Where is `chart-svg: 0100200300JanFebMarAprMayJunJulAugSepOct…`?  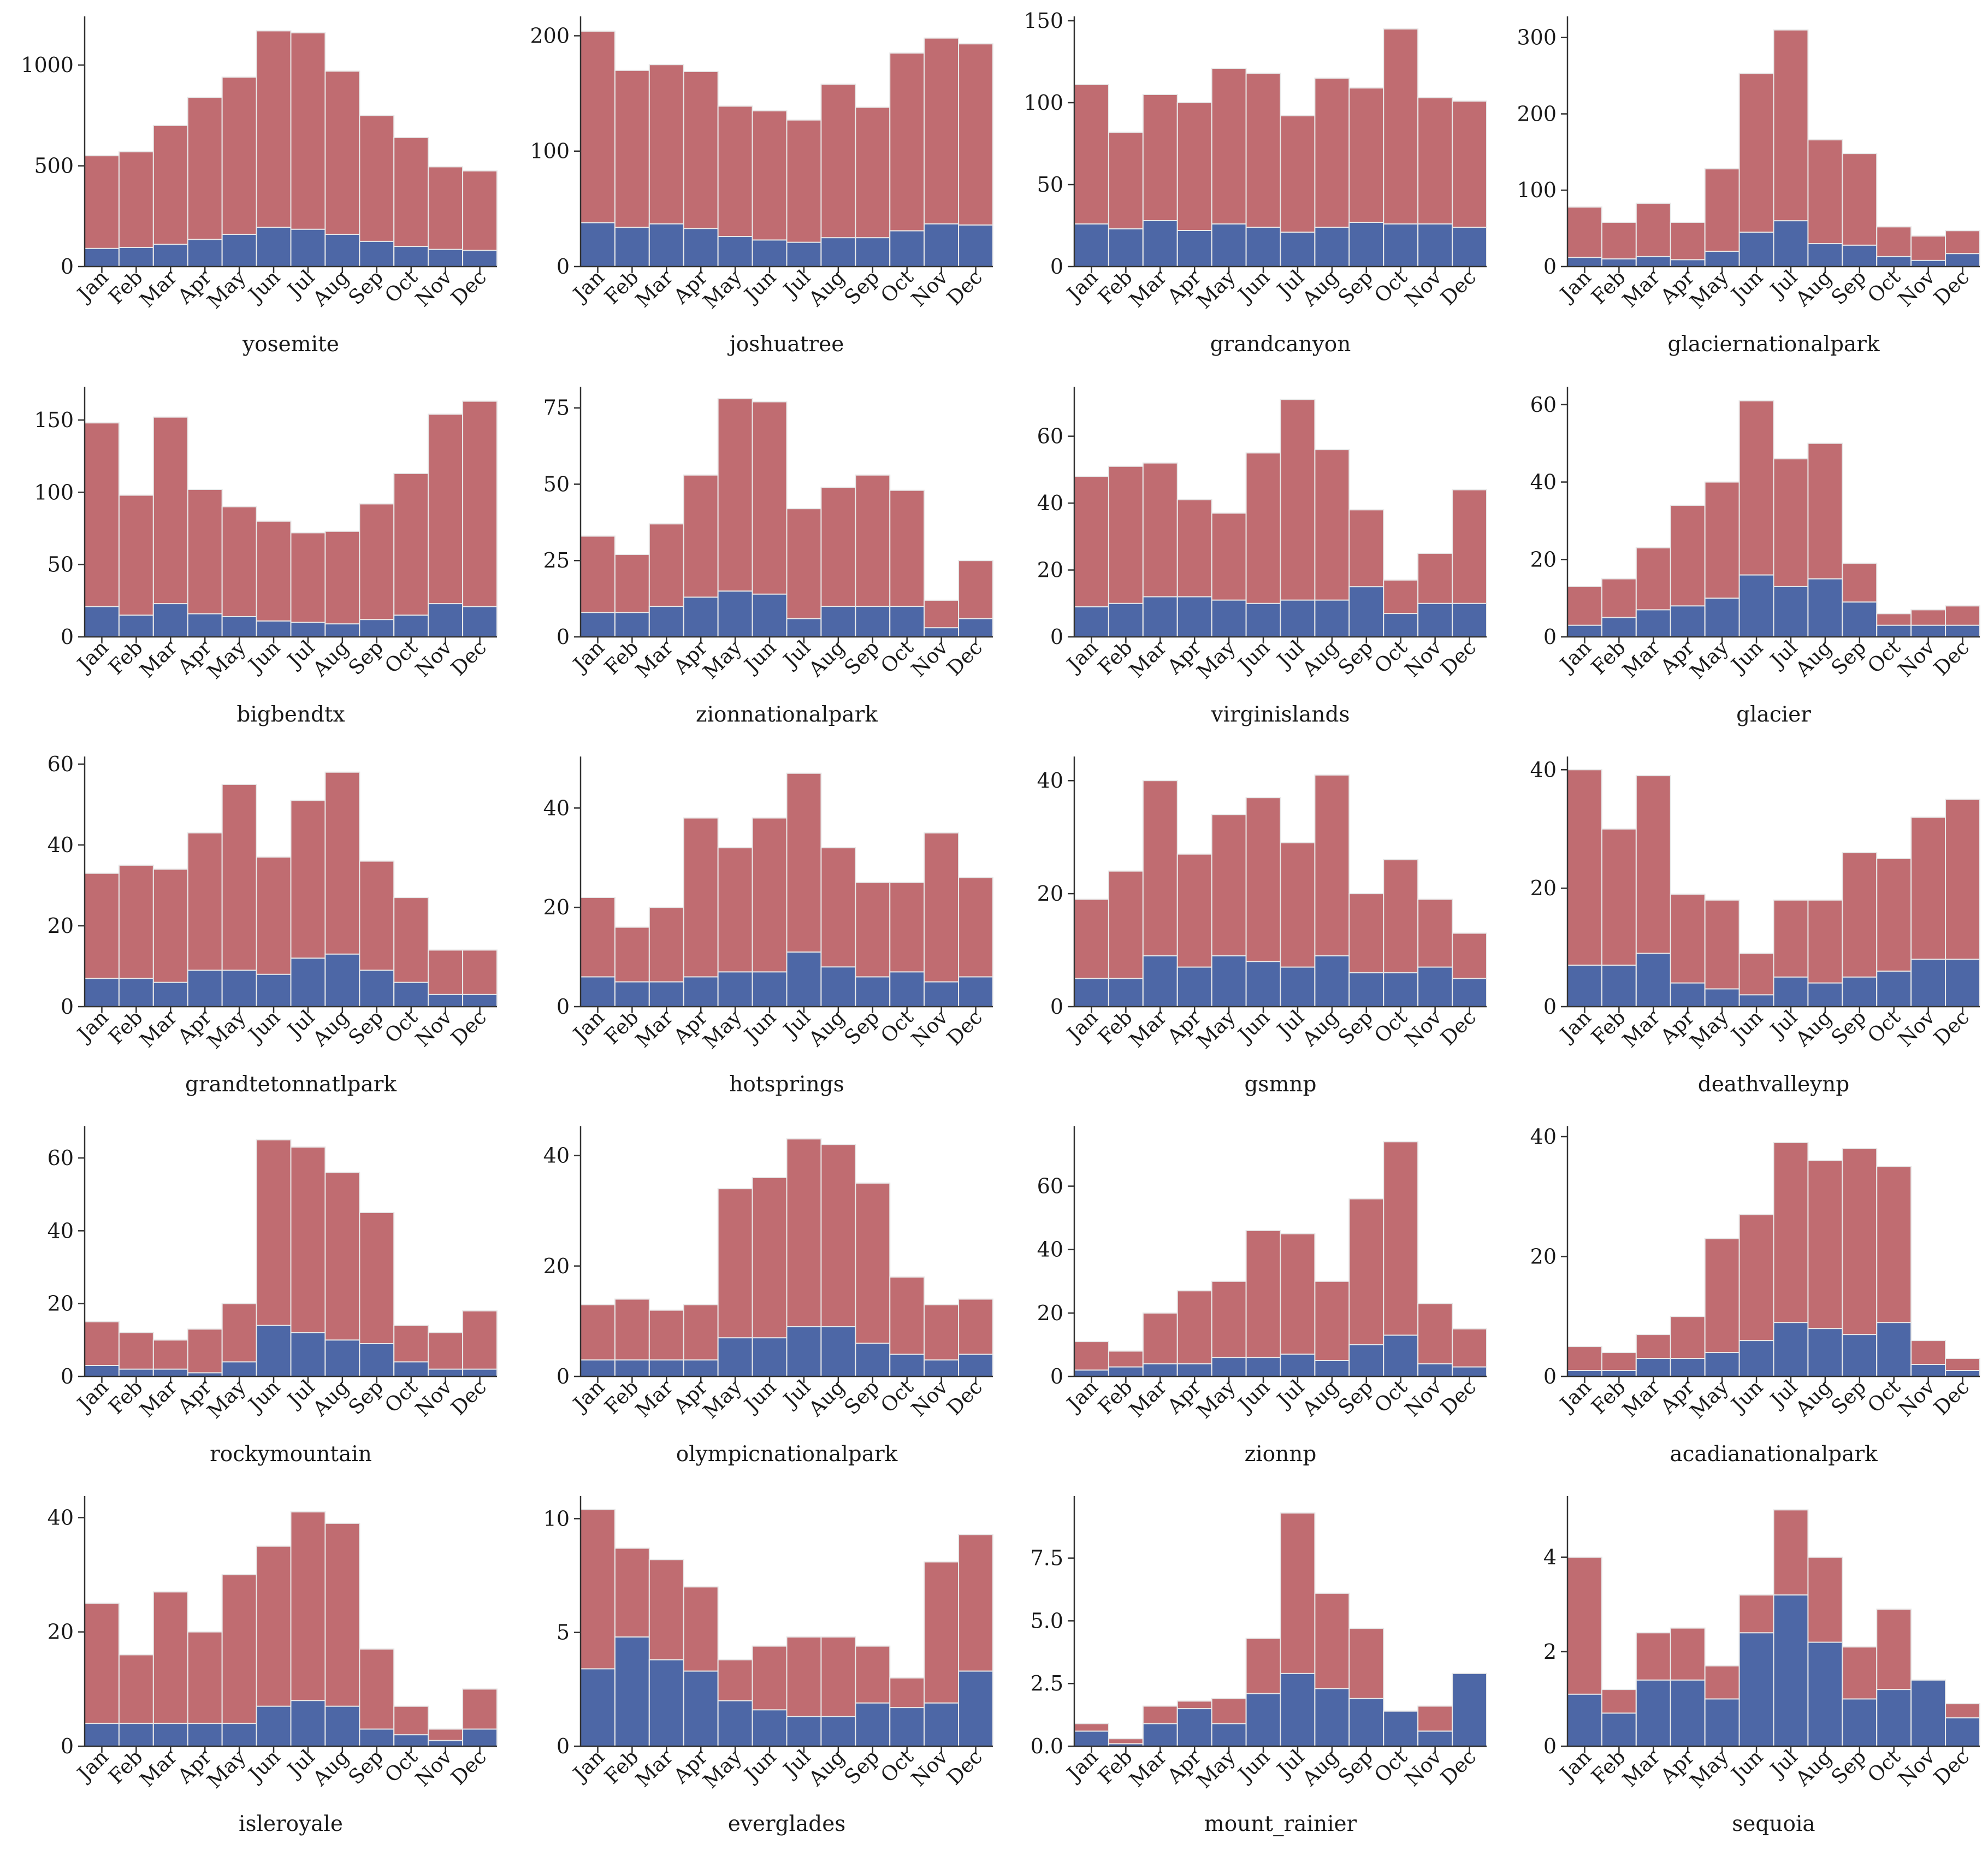
chart-svg: 0100200300JanFebMarAprMayJunJulAugSepOct… is located at coordinates (1748, 165).